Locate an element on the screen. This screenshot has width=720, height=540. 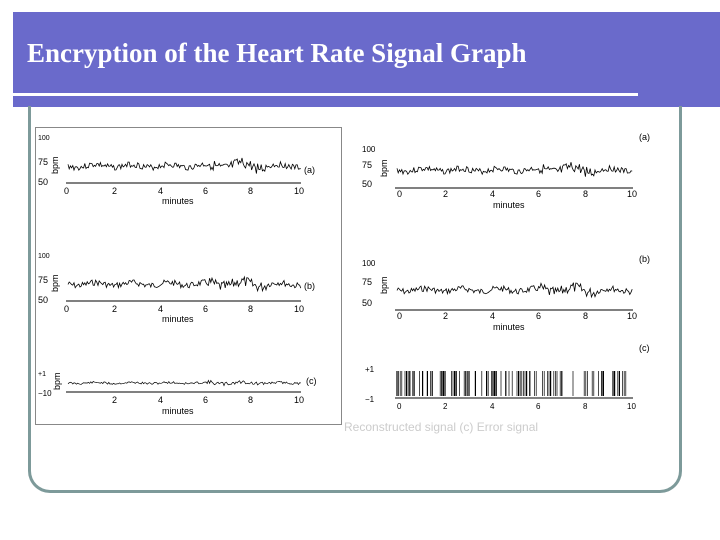
left-plot-c: +1 −10 bpm (c) 2 4 6 8 10 minutes is located at coordinates (177, 393).